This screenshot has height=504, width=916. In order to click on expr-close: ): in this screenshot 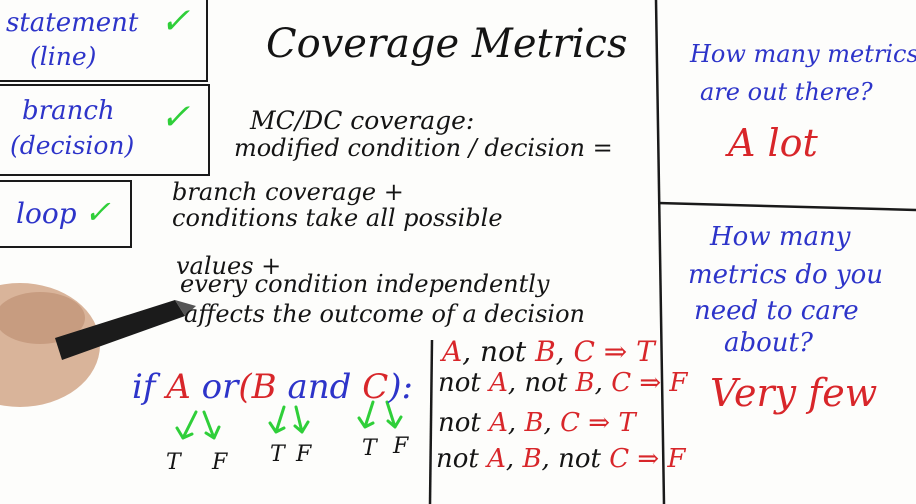, I will do `click(400, 387)`.